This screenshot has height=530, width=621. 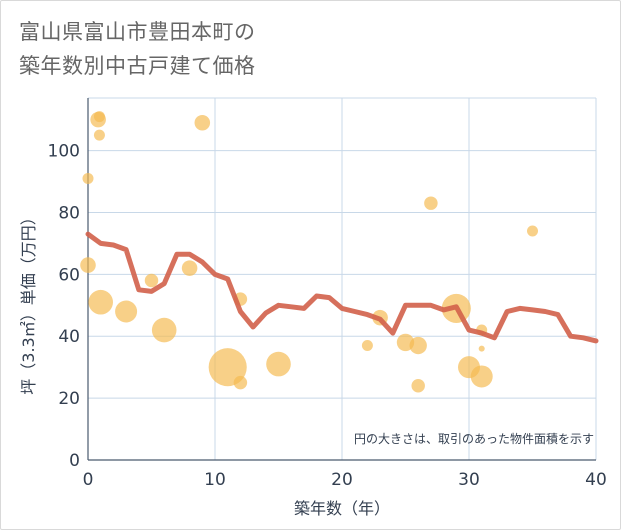 What do you see at coordinates (137, 32) in the screenshot?
I see `chart-title-line1: 富山県富山市豊田本町の` at bounding box center [137, 32].